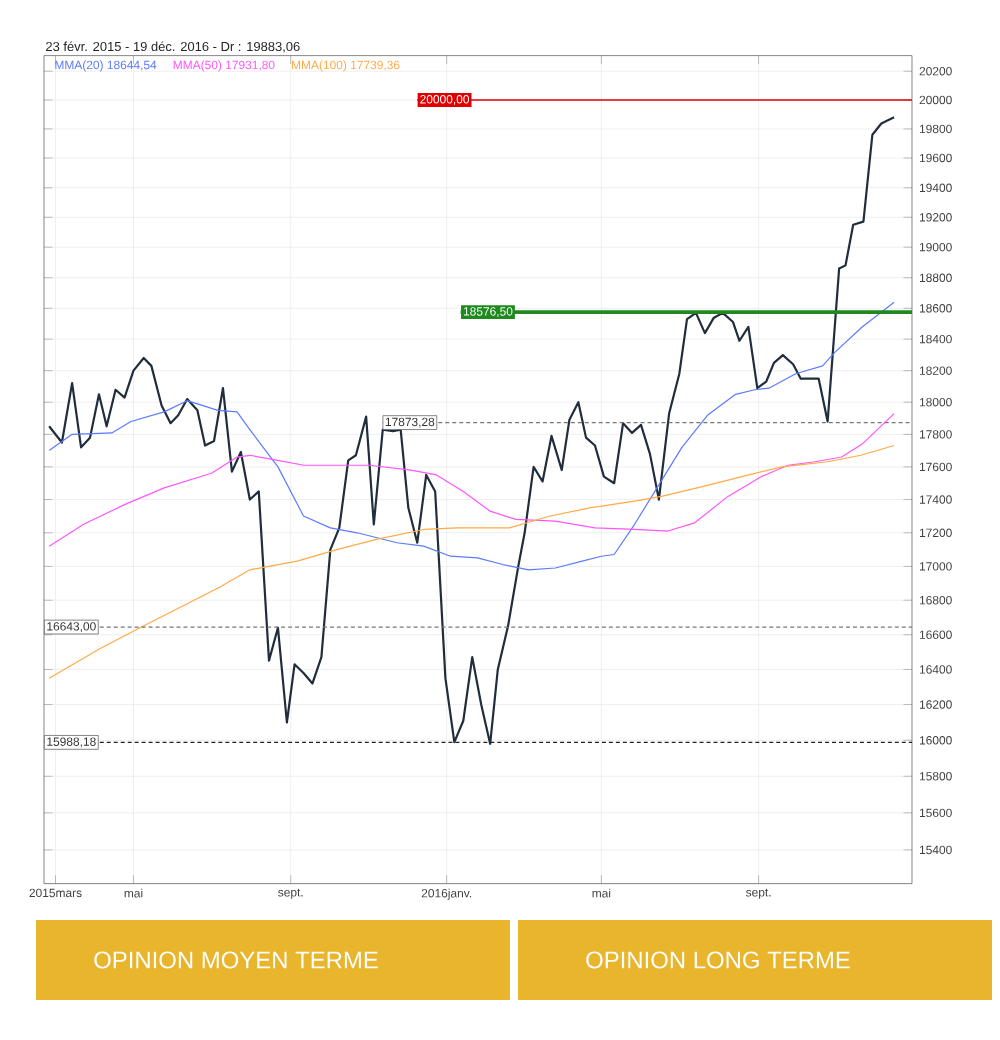 The width and height of the screenshot is (1000, 1040). What do you see at coordinates (236, 960) in the screenshot?
I see `text: OPINION MOYEN TERME` at bounding box center [236, 960].